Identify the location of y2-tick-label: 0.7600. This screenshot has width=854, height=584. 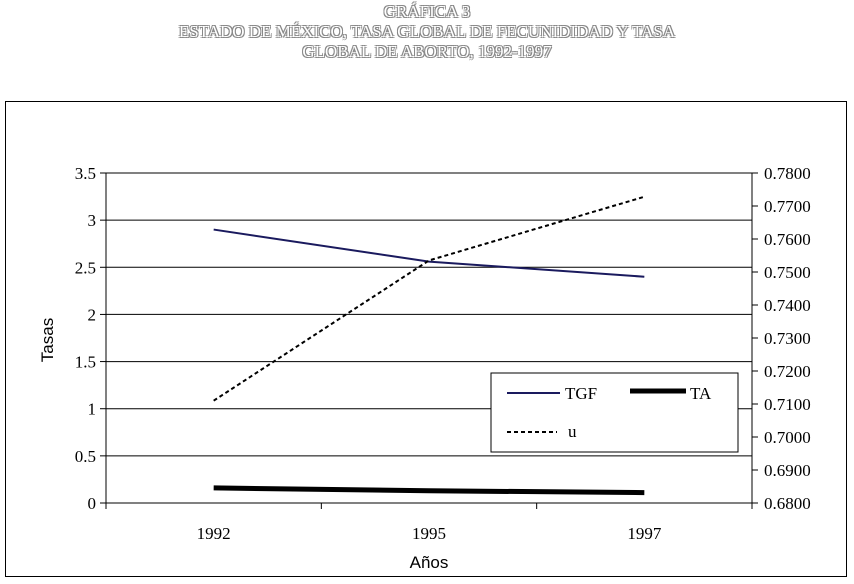
(787, 239).